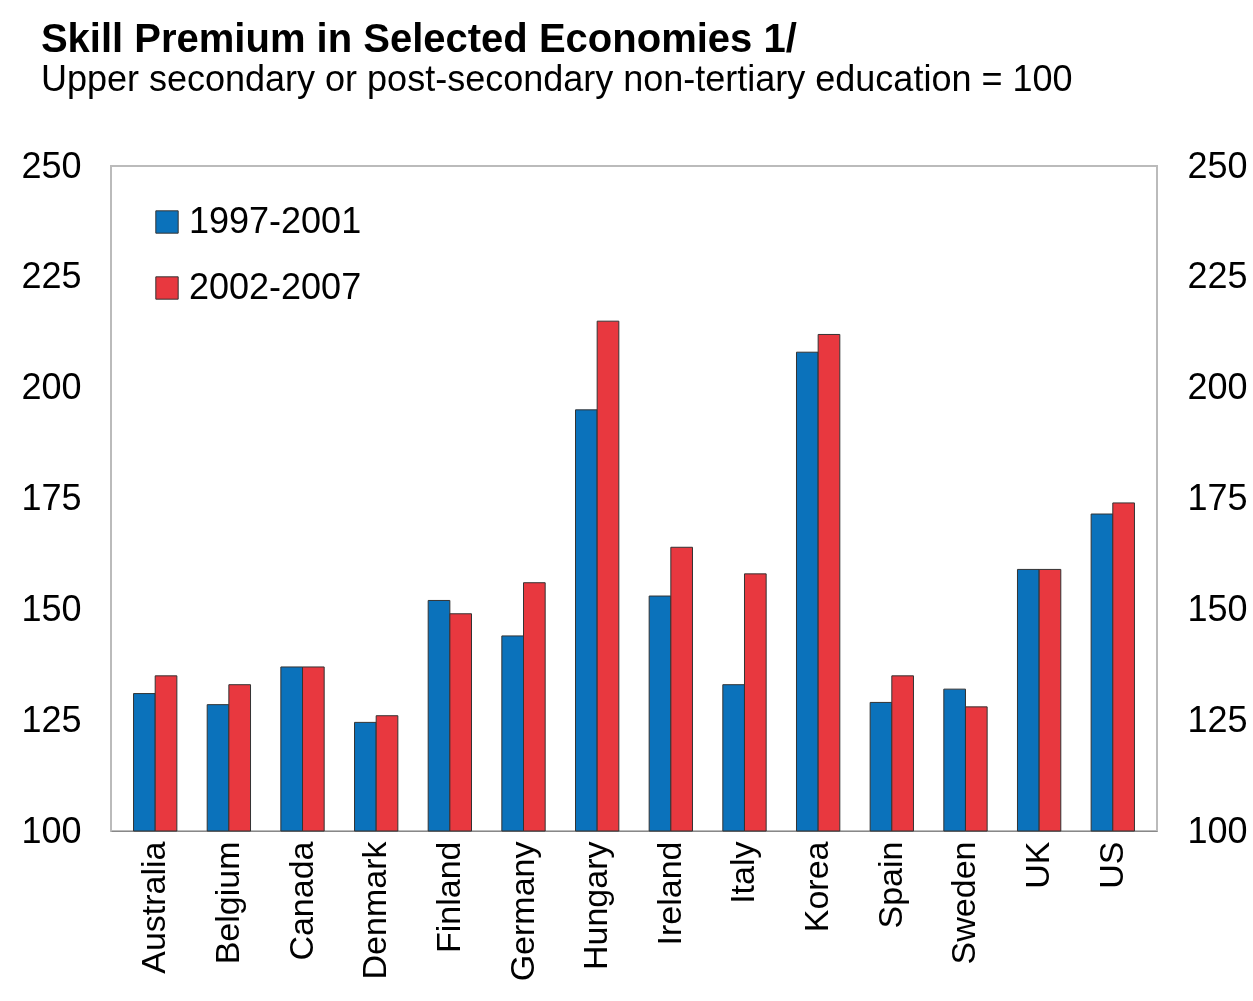 Image resolution: width=1253 pixels, height=1001 pixels. I want to click on y-tick-label: 250, so click(51, 165).